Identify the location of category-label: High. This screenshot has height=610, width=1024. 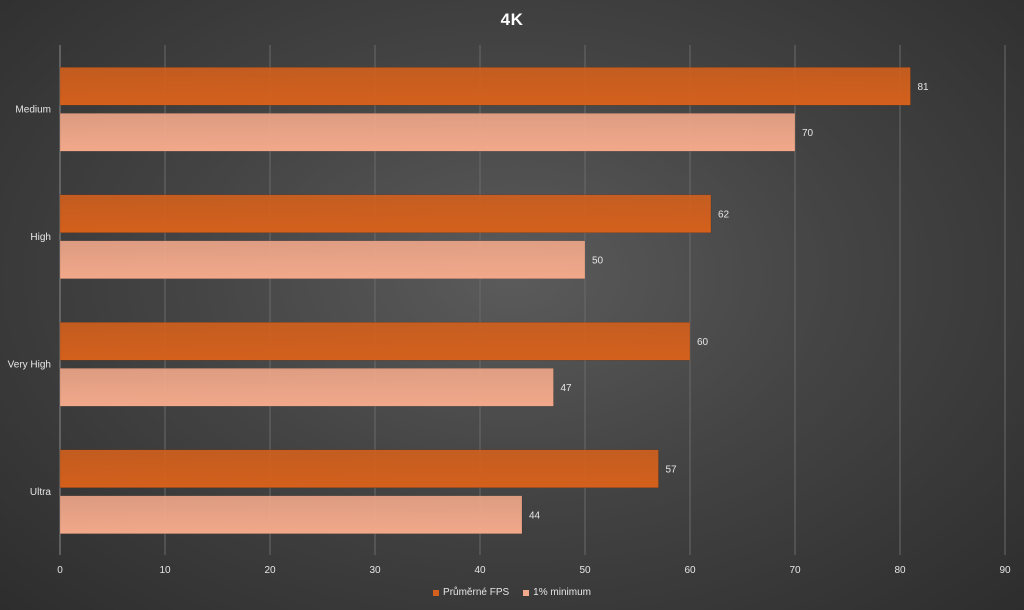
(40, 237).